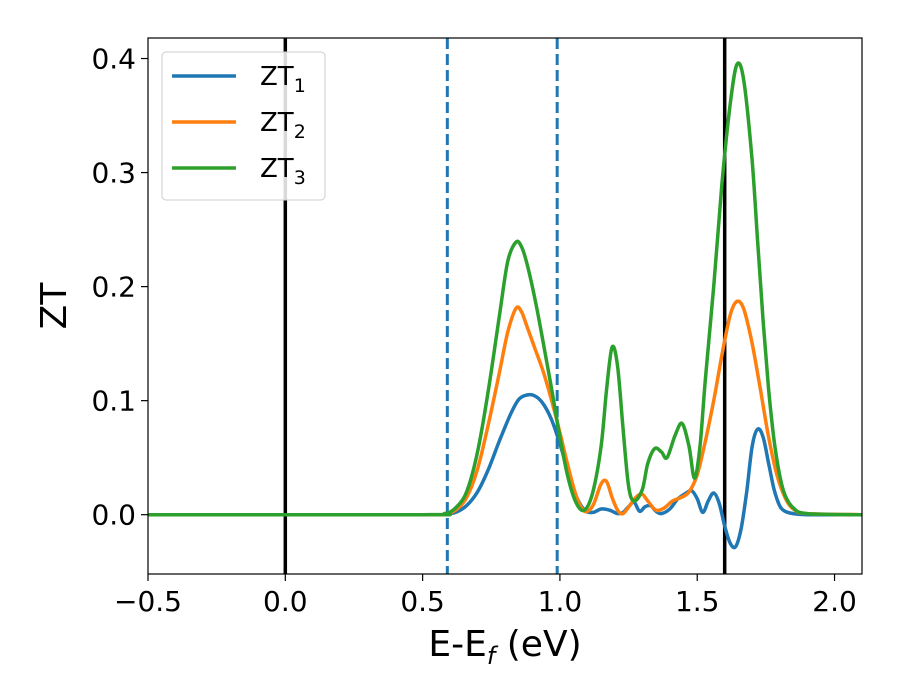  I want to click on legend: ZT1 ZT2 ZT3, so click(243, 126).